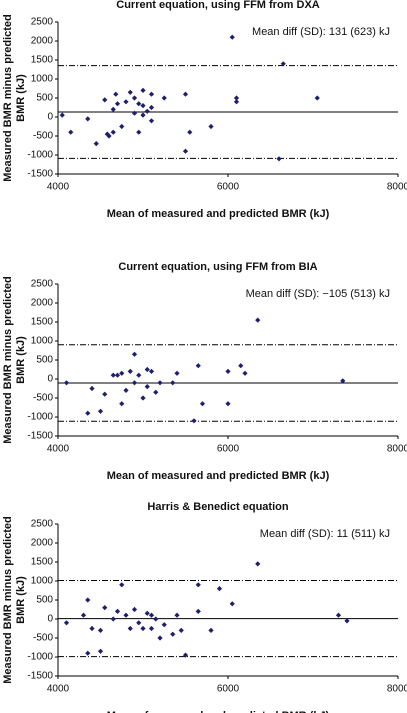  Describe the element at coordinates (228, 689) in the screenshot. I see `x-tick-label: 6000` at that location.